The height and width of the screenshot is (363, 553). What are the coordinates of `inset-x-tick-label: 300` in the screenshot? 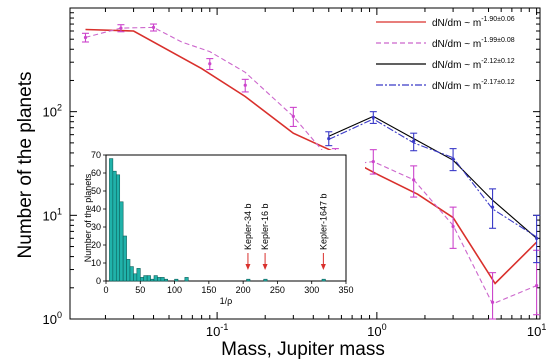 It's located at (311, 290).